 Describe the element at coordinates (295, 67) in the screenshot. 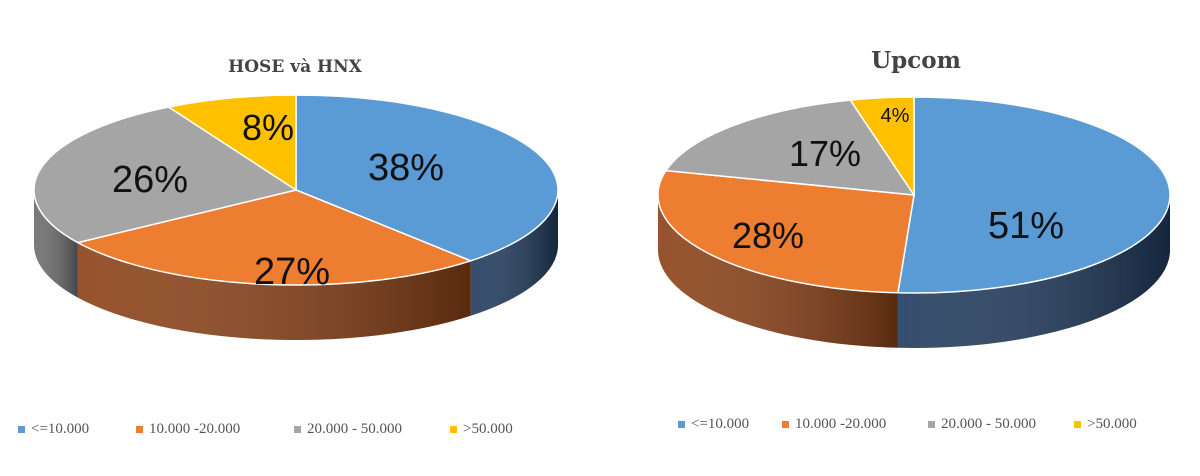

I see `chart-title: HOSE và HNX` at that location.